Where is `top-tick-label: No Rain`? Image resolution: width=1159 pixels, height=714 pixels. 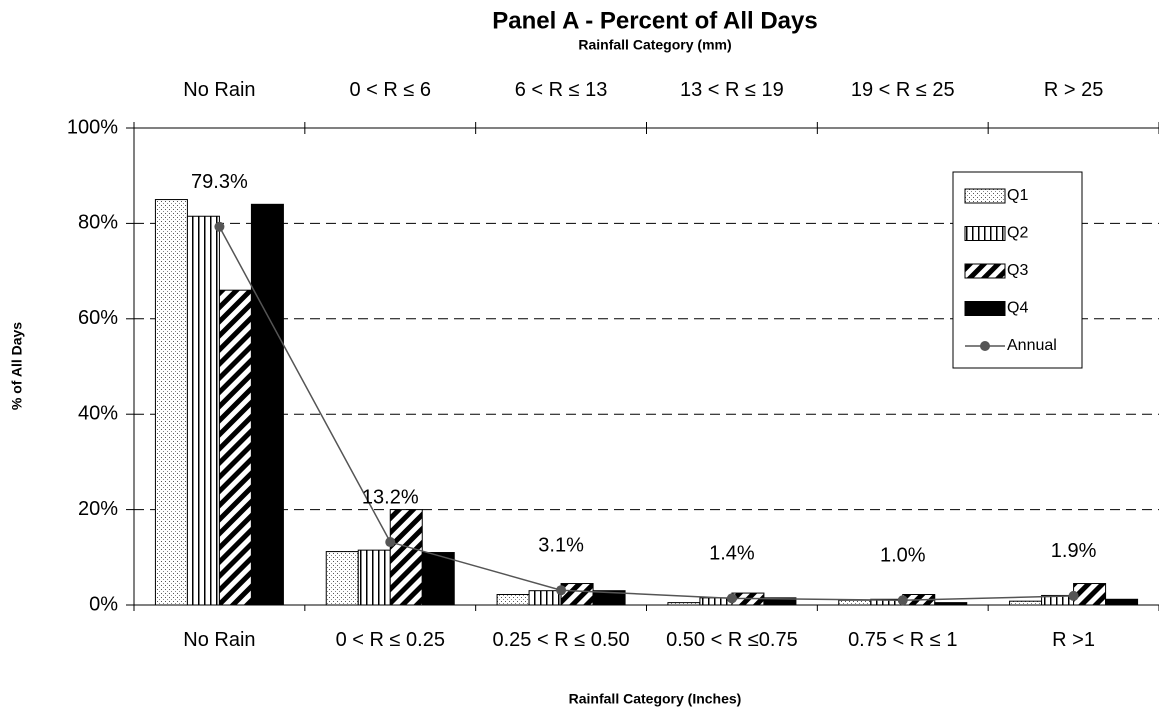 top-tick-label: No Rain is located at coordinates (219, 90).